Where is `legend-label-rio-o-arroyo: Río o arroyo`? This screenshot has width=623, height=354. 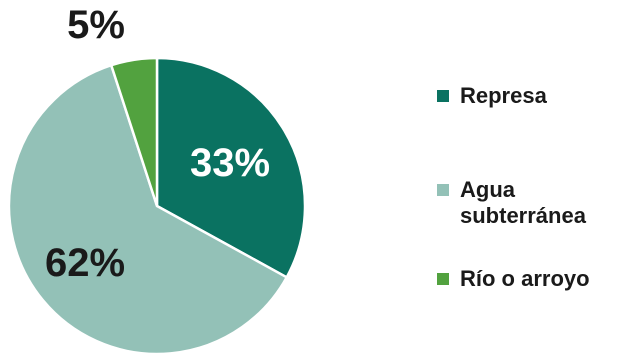
legend-label-rio-o-arroyo: Río o arroyo is located at coordinates (525, 278).